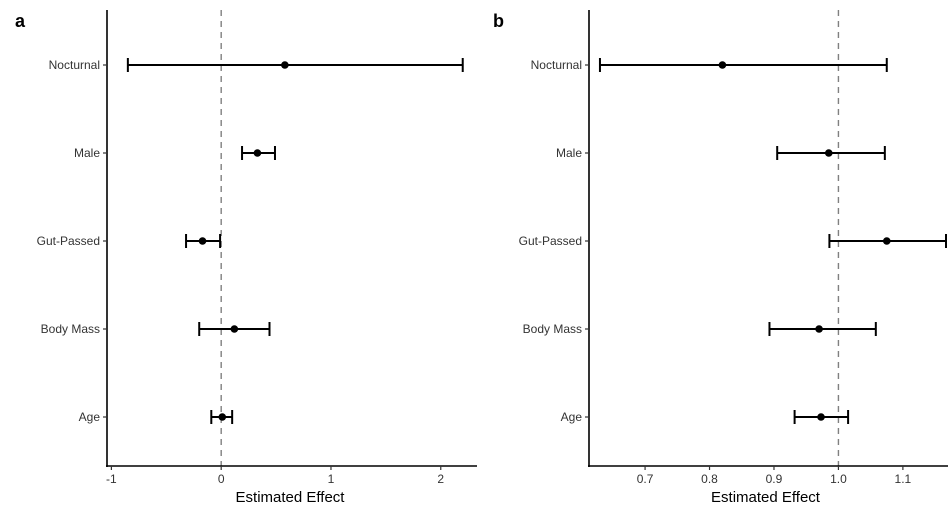  What do you see at coordinates (221, 479) in the screenshot?
I see `x-tick-label: 0` at bounding box center [221, 479].